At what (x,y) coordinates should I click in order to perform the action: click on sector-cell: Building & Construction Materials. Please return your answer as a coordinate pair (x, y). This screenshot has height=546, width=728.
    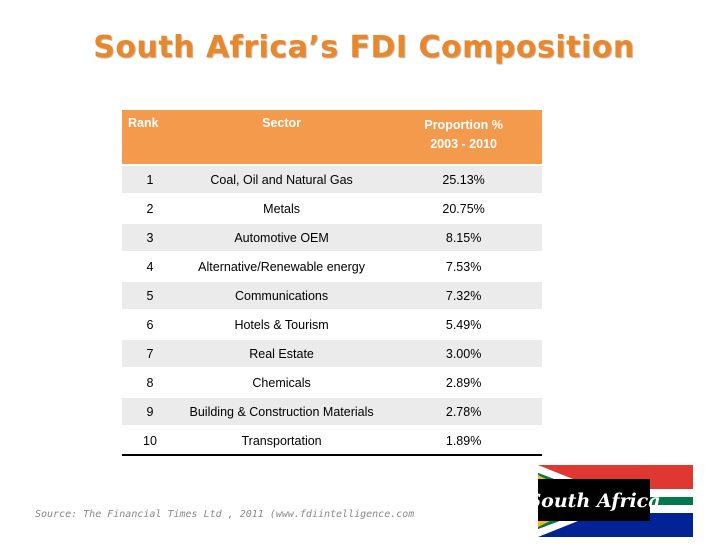
    Looking at the image, I should click on (281, 412).